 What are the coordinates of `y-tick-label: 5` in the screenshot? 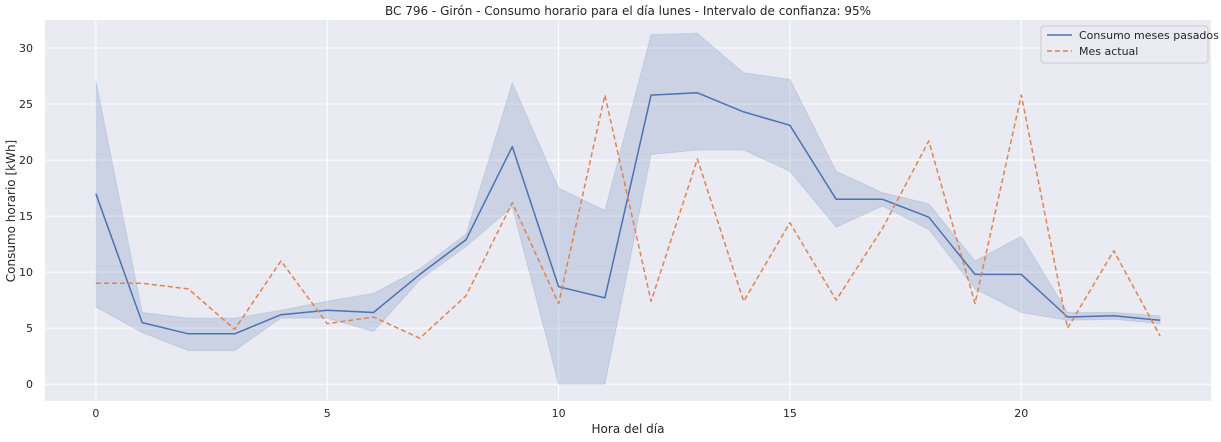 It's located at (29, 328).